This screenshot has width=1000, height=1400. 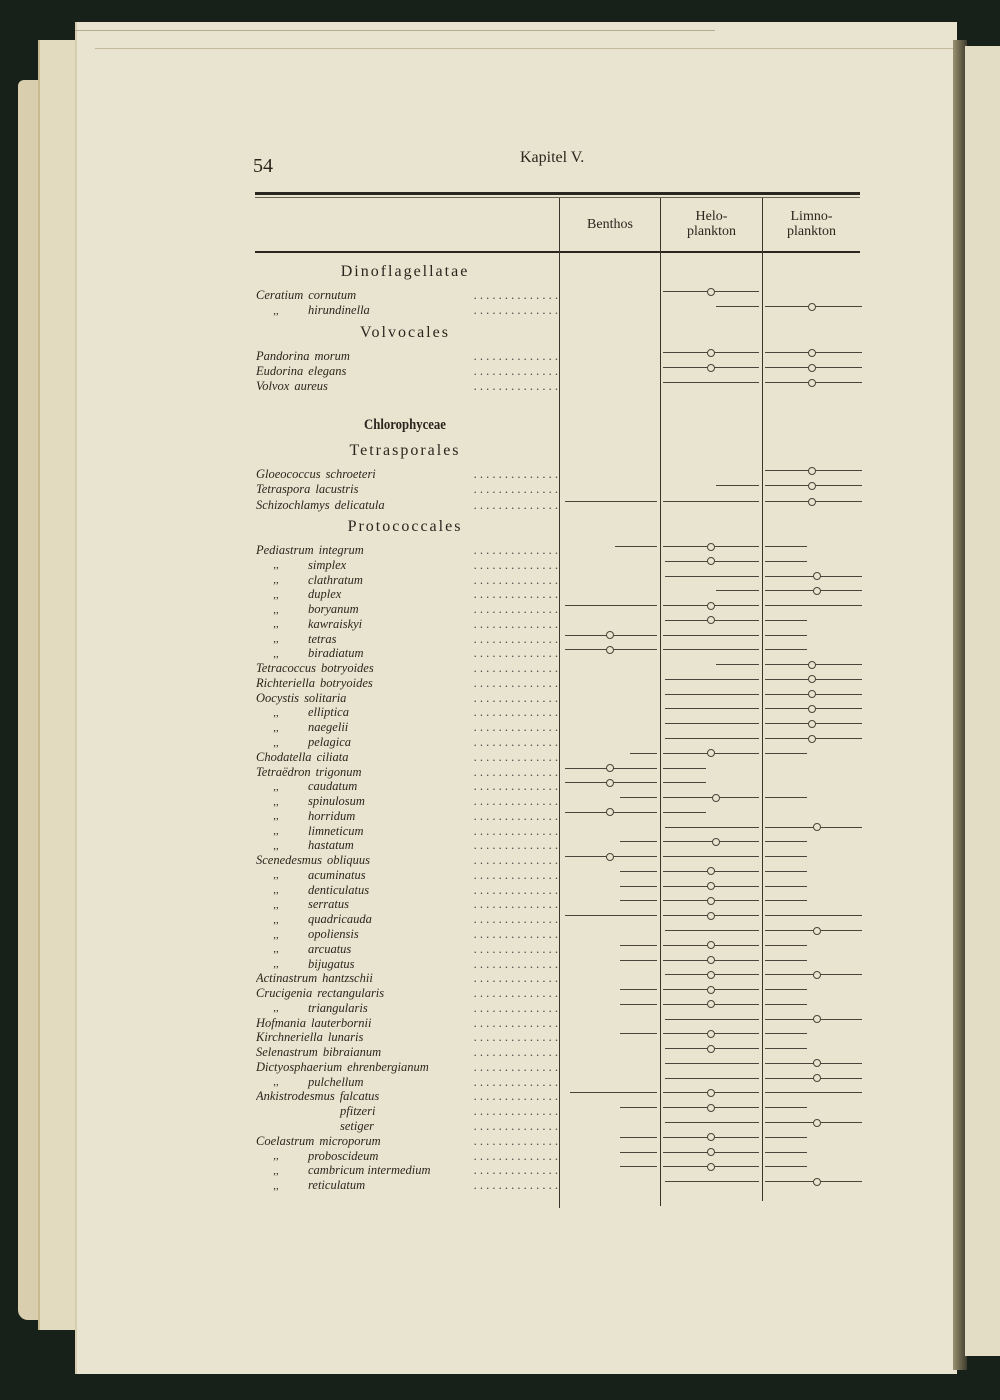 I want to click on species-row: ,, naegelii . . . . . . . . . . . . . ., so click(x=407, y=727).